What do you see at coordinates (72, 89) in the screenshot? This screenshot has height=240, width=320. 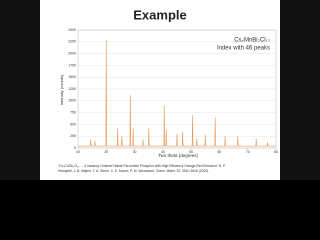 I see `y-tick-label: 1250` at bounding box center [72, 89].